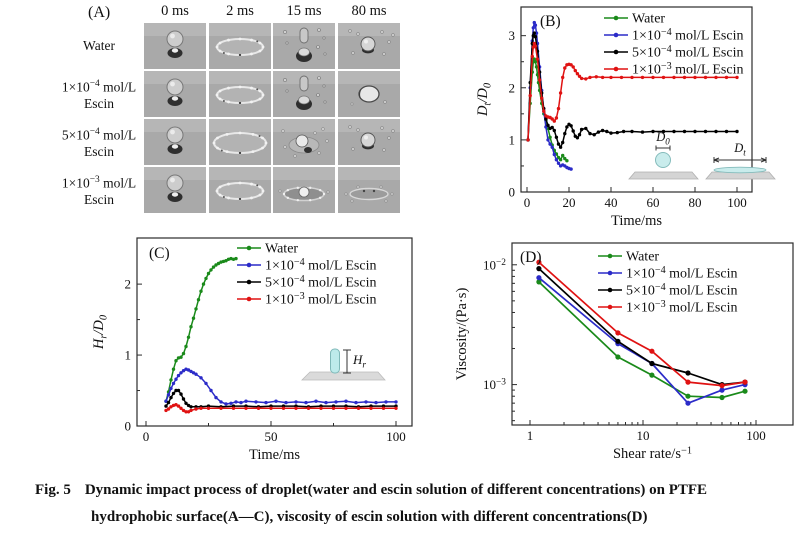 The width and height of the screenshot is (812, 537). I want to click on inset-diagram-d0-dt: D0 Dt, so click(702, 155).